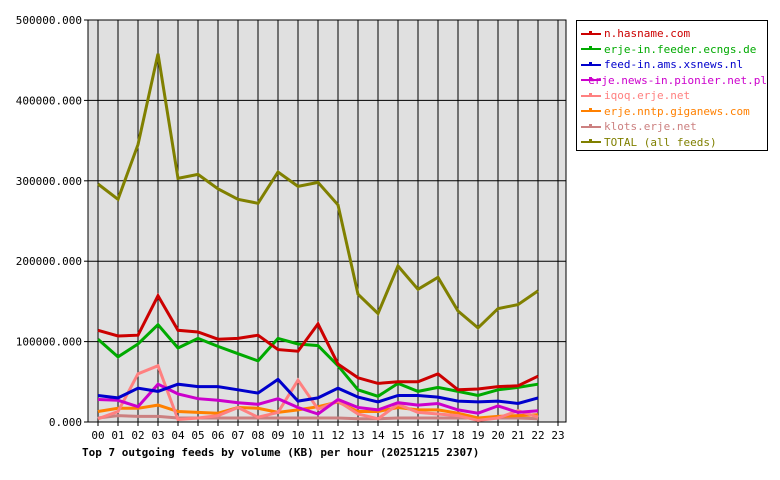  What do you see at coordinates (317, 435) in the screenshot?
I see `x-tick-label: 11` at bounding box center [317, 435].